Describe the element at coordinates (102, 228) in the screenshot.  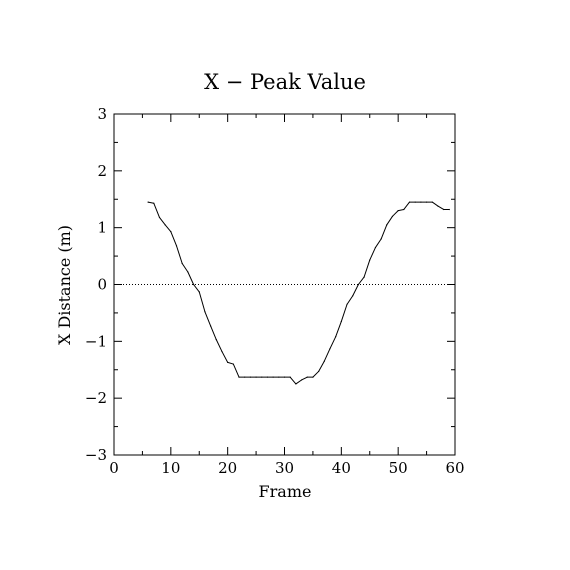
I see `y-tick-label: 1` at that location.